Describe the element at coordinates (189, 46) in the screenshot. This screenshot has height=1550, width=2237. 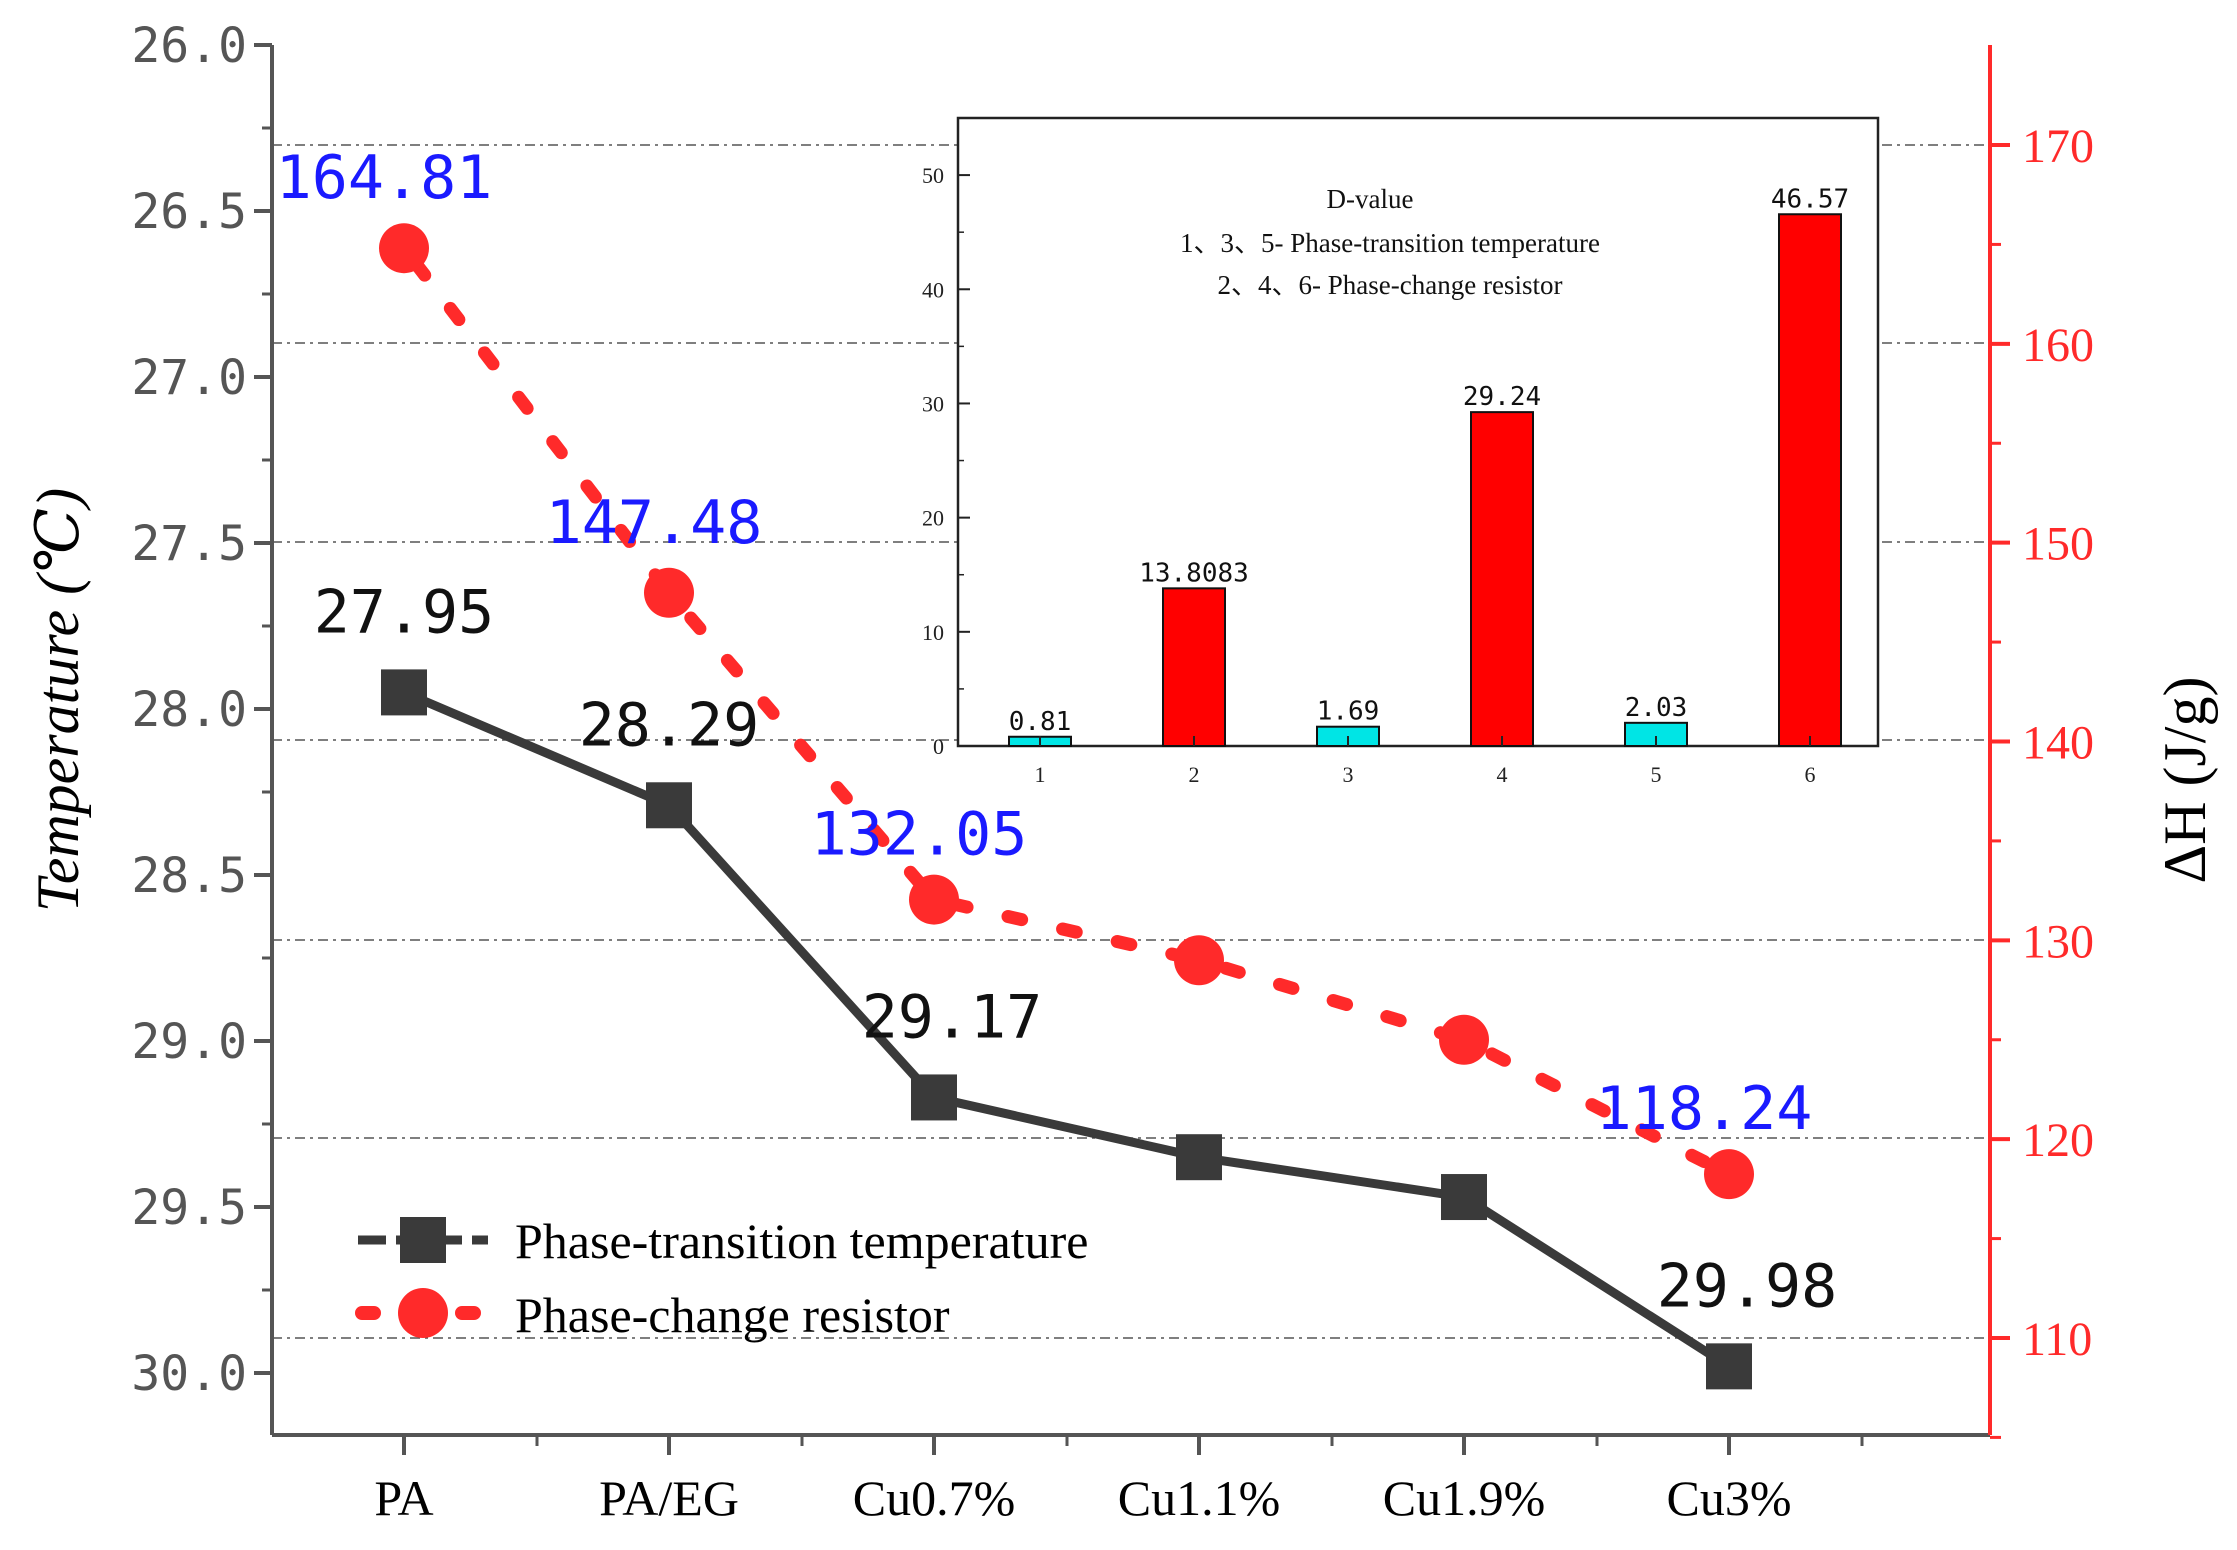
I see `y-left-tick-label: 26.0` at that location.